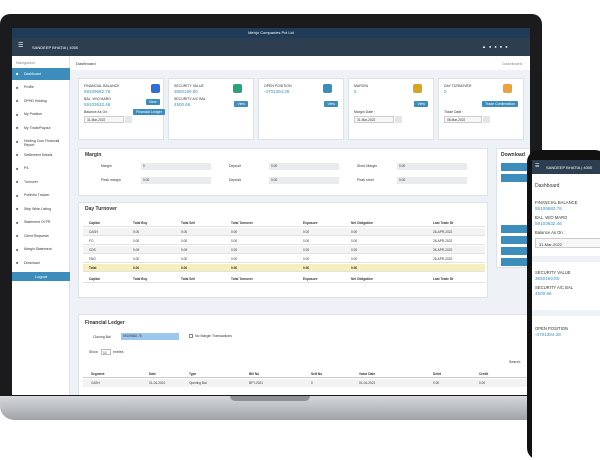 Image resolution: width=600 pixels, height=460 pixels. Describe the element at coordinates (29, 87) in the screenshot. I see `nav-label: Profile` at that location.